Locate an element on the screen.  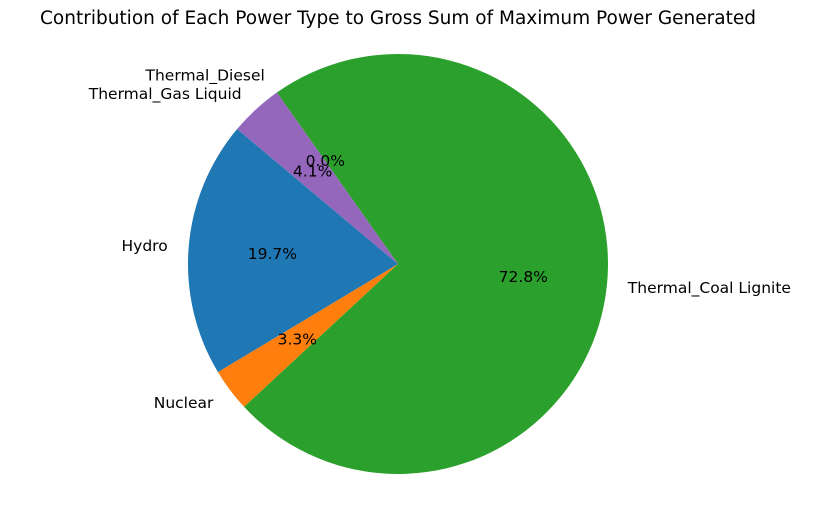
label-hydro: Hydro is located at coordinates (145, 246).